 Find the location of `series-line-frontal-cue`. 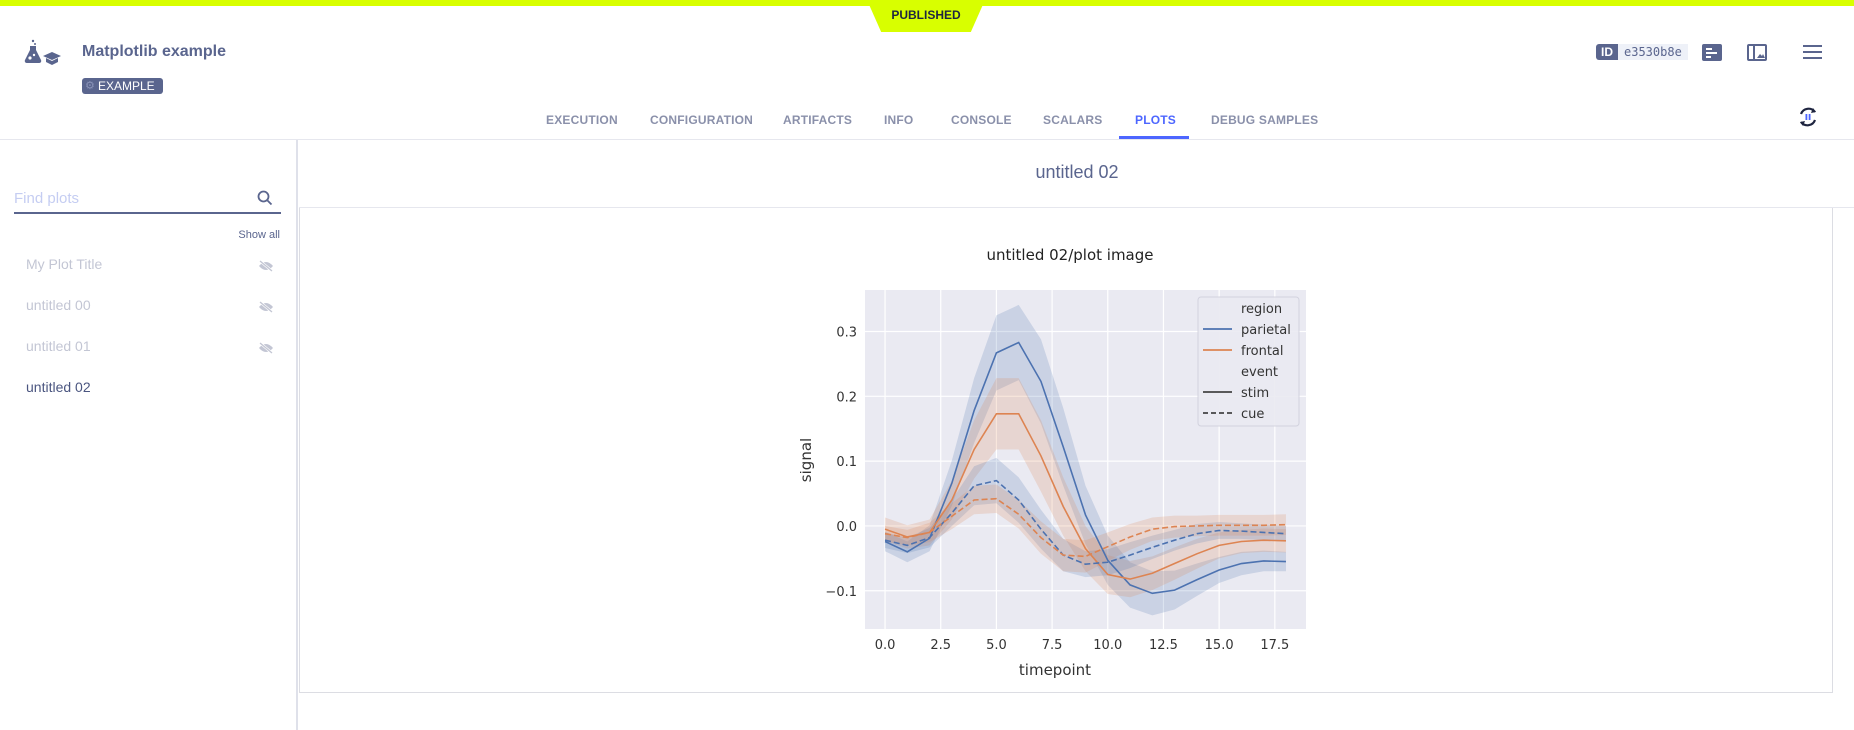

series-line-frontal-cue is located at coordinates (1085, 527).